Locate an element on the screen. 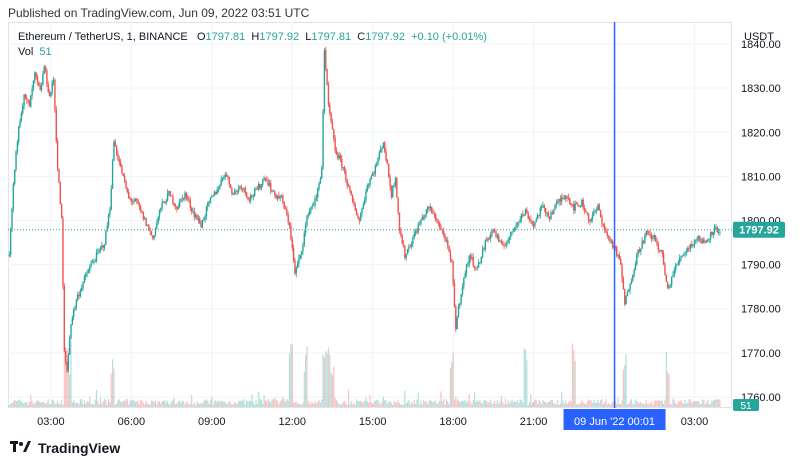  low-value: 1797.81 is located at coordinates (331, 37).